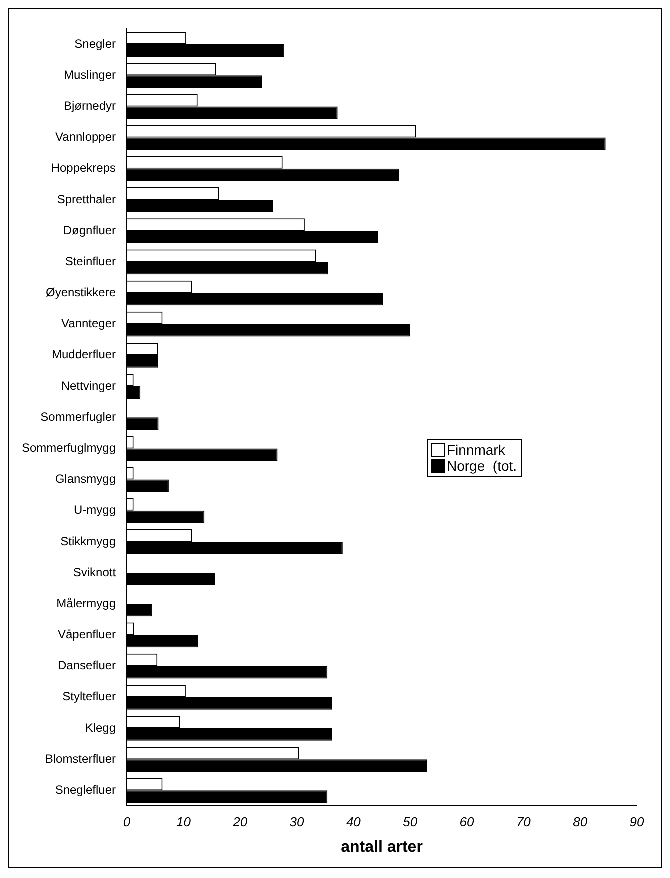 Image resolution: width=670 pixels, height=878 pixels. I want to click on y-tick-label: Hoppekreps, so click(83, 168).